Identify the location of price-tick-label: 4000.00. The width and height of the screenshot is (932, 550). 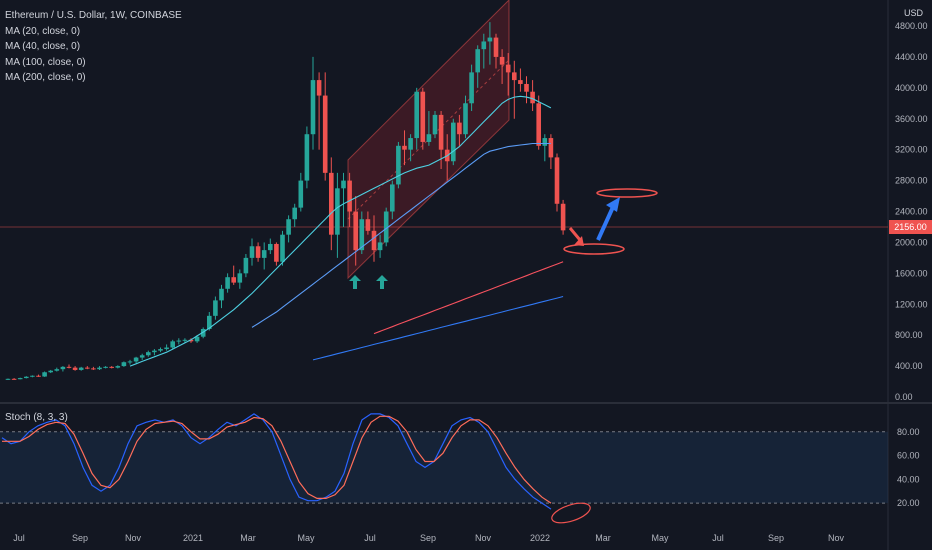
(911, 88).